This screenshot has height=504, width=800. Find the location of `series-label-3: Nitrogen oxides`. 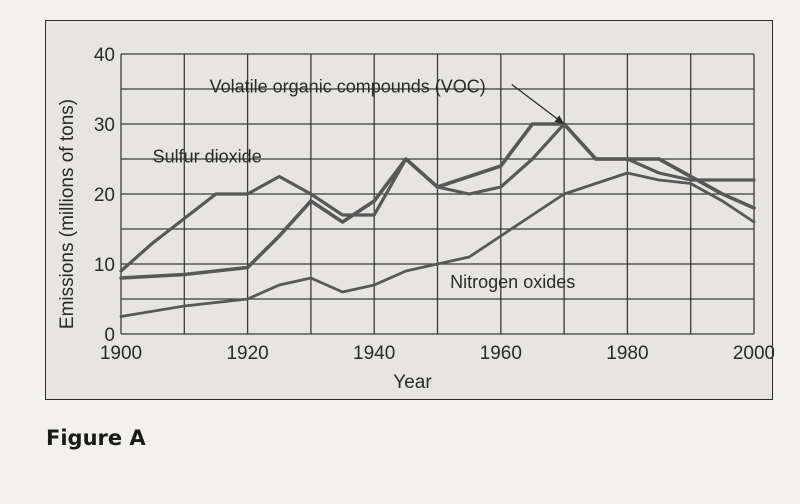

series-label-3: Nitrogen oxides is located at coordinates (512, 282).